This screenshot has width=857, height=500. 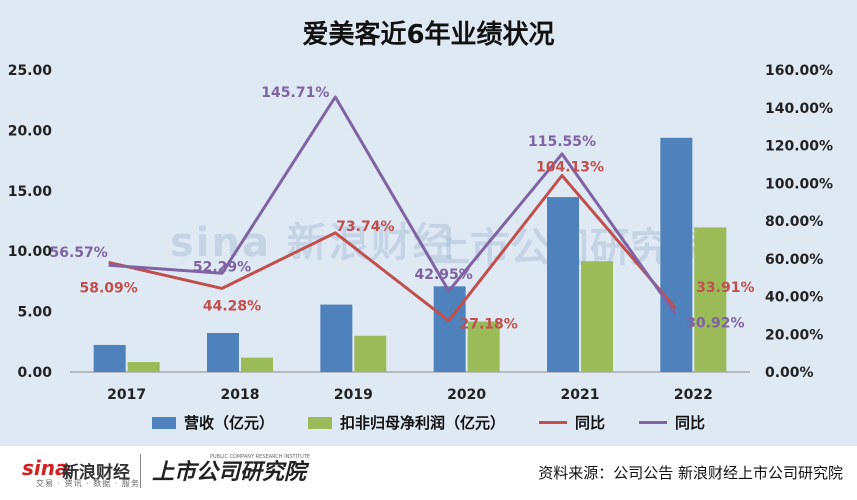 What do you see at coordinates (553, 422) in the screenshot?
I see `legend-swatch-yoy-red` at bounding box center [553, 422].